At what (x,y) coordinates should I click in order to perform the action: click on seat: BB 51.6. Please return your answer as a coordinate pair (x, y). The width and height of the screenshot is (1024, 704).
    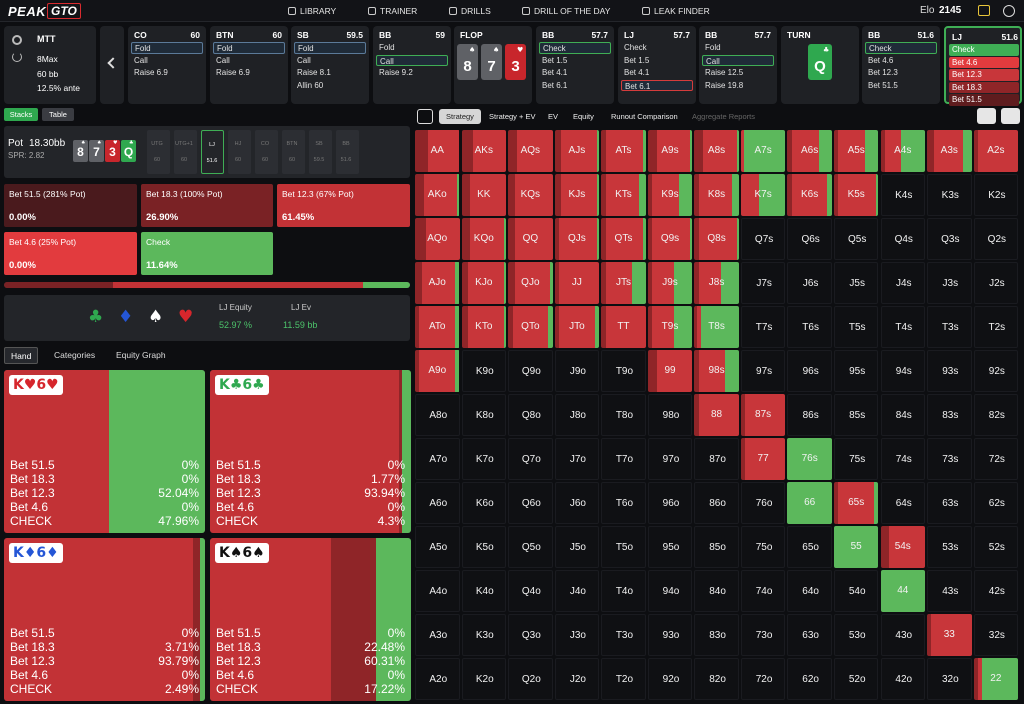
    Looking at the image, I should click on (347, 152).